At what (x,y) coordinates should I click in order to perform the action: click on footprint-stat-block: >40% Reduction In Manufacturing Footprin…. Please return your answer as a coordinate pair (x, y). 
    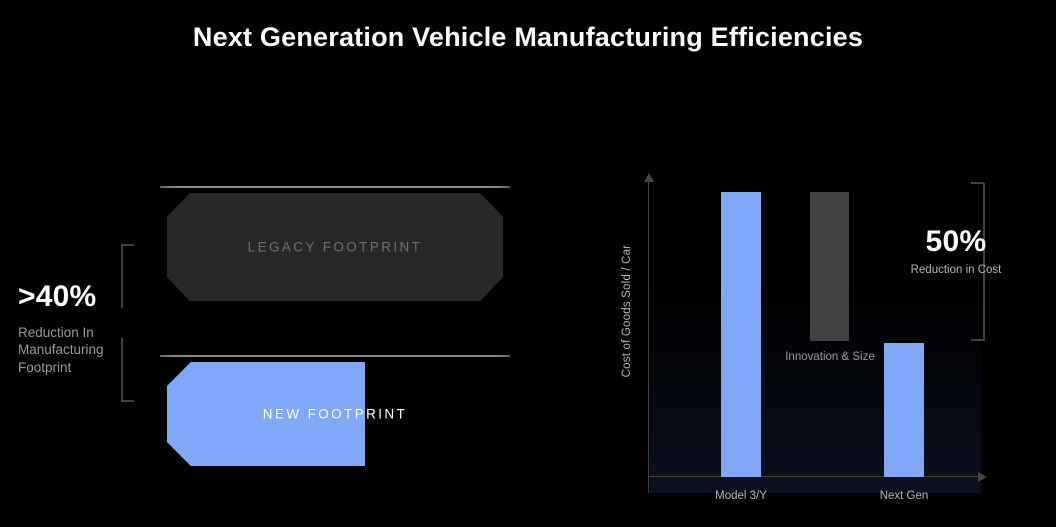
    Looking at the image, I should click on (72, 328).